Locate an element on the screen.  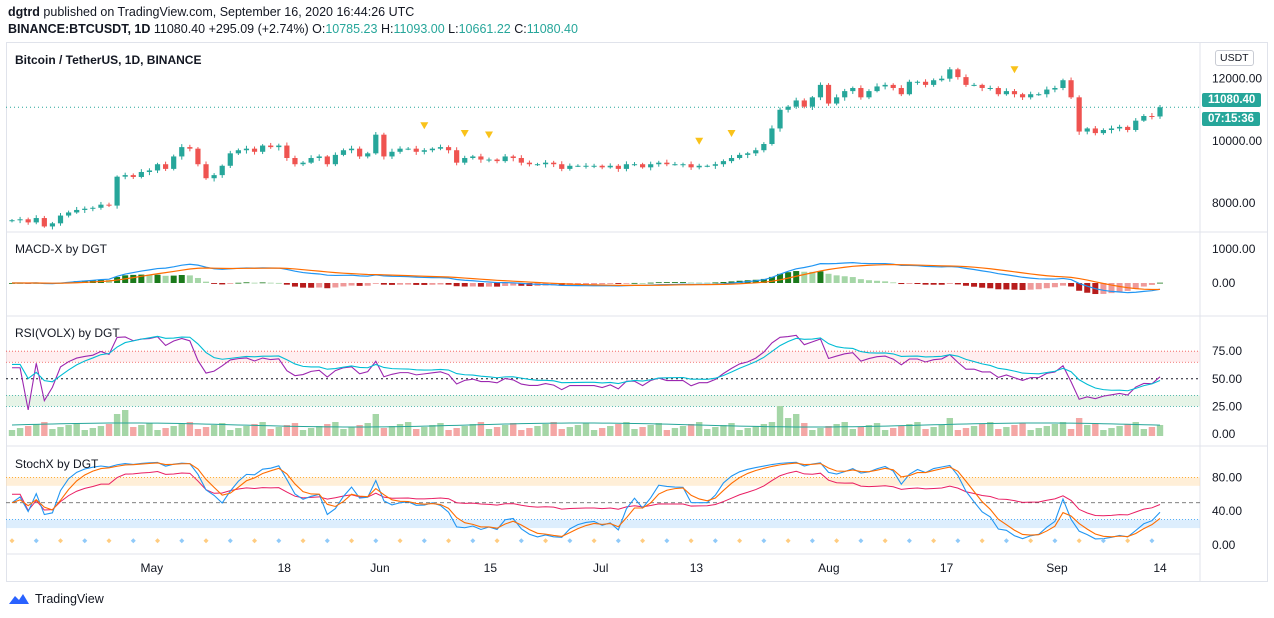
footer-brand: TradingView is located at coordinates (56, 599).